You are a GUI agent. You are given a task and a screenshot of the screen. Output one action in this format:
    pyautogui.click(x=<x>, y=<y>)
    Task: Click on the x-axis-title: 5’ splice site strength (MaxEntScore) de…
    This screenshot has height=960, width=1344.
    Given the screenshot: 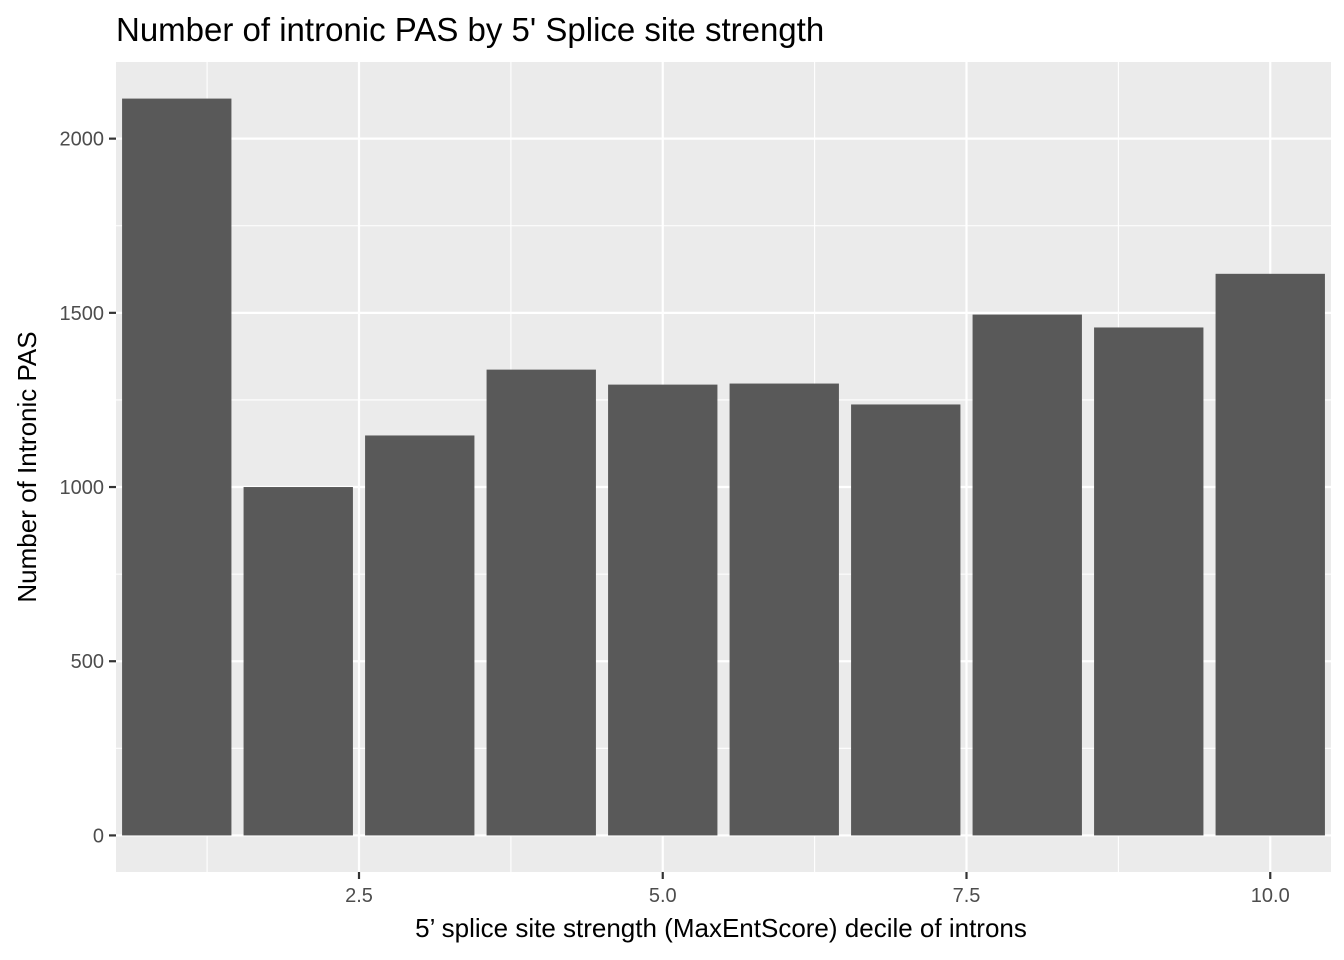 What is the action you would take?
    pyautogui.click(x=721, y=928)
    